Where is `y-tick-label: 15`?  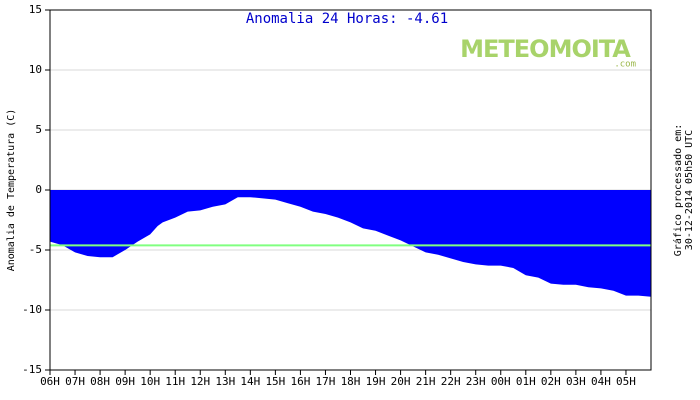 y-tick-label: 15 is located at coordinates (35, 9).